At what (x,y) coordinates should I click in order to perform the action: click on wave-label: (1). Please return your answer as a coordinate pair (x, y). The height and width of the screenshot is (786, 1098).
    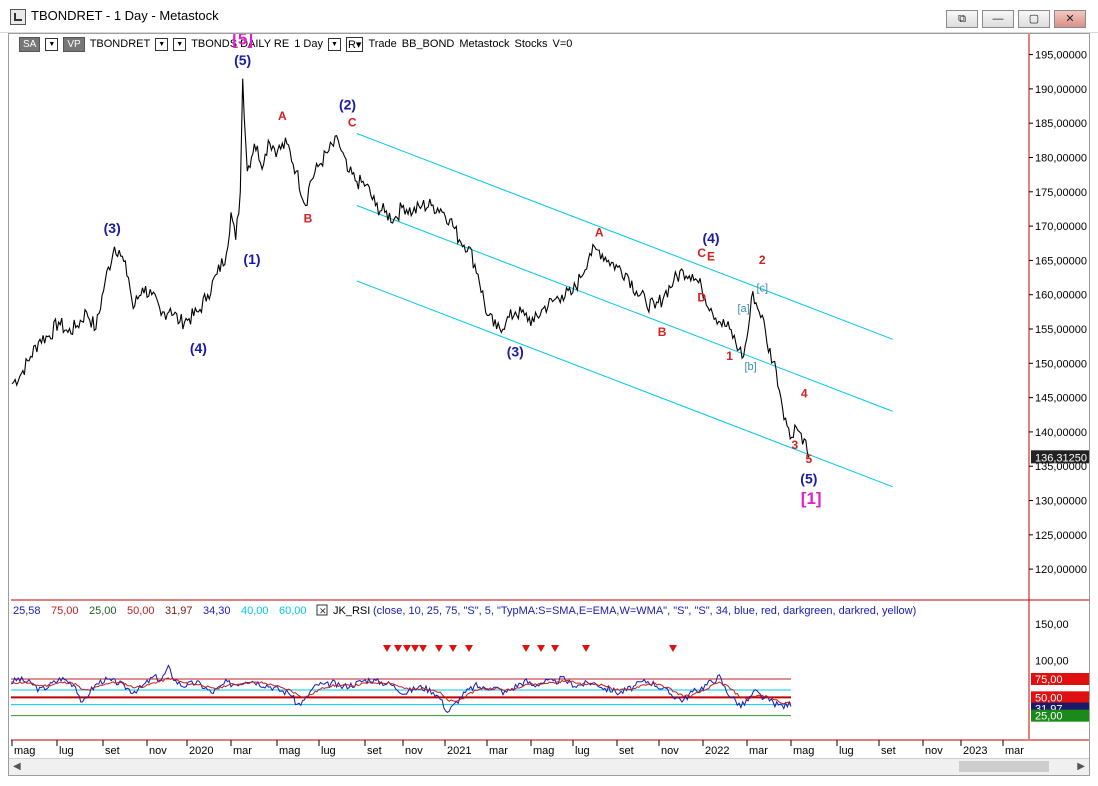
    Looking at the image, I should click on (251, 259).